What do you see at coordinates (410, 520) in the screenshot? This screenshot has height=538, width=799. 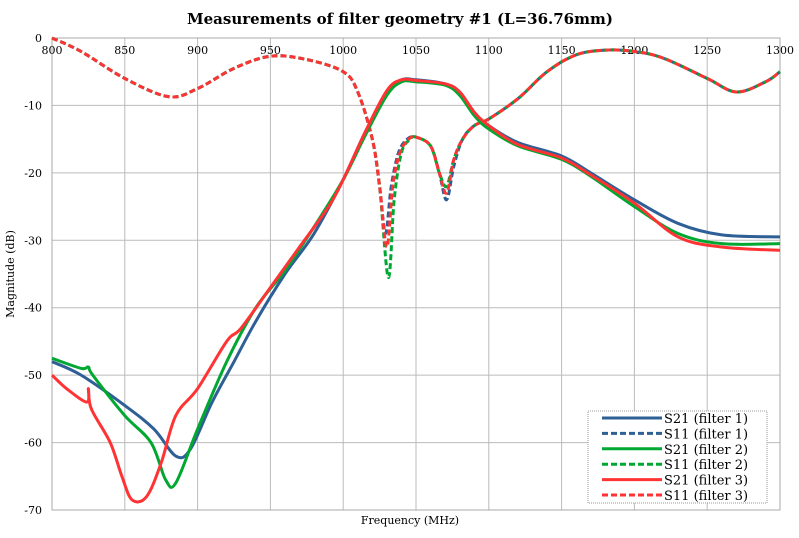 I see `x-axis-label: Frequency (MHz)` at bounding box center [410, 520].